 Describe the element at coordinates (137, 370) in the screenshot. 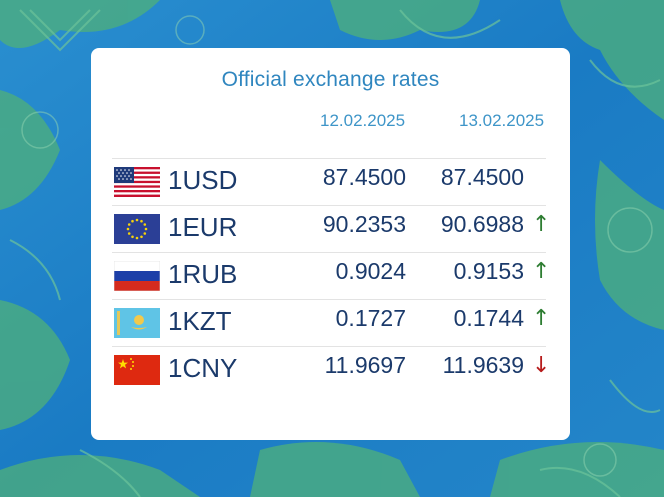

I see `china-flag-icon` at that location.